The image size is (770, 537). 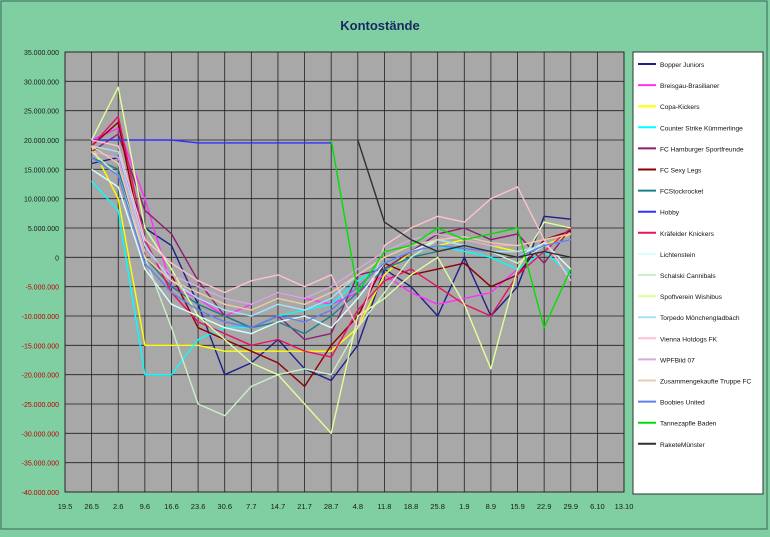 I want to click on y-tick-label: 5.000.000, so click(x=43, y=229).